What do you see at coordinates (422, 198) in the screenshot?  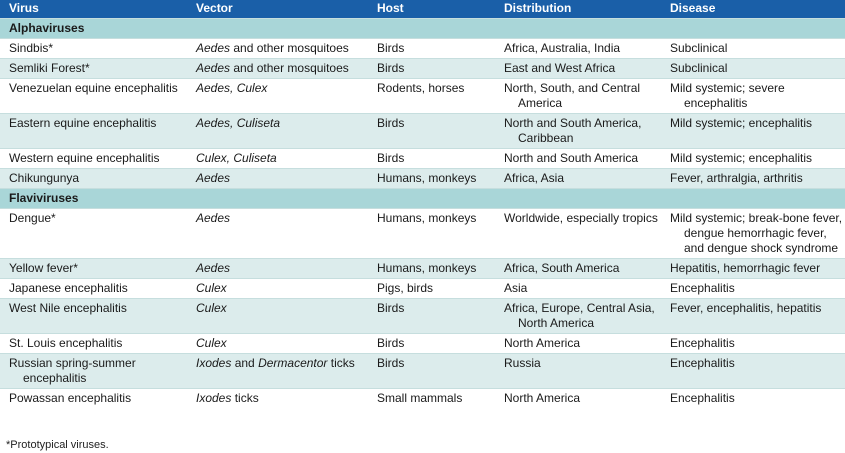 I see `group-title: Flaviviruses` at bounding box center [422, 198].